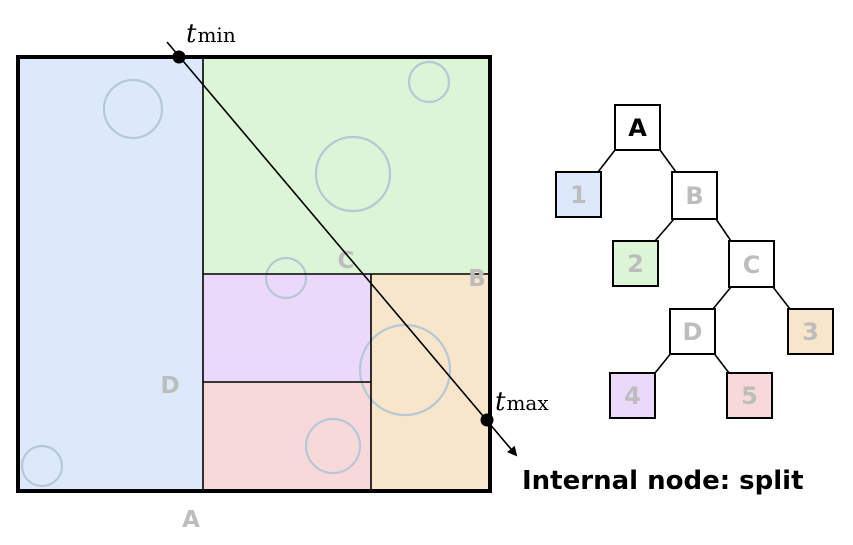  I want to click on tree-node-label: 4, so click(632, 396).